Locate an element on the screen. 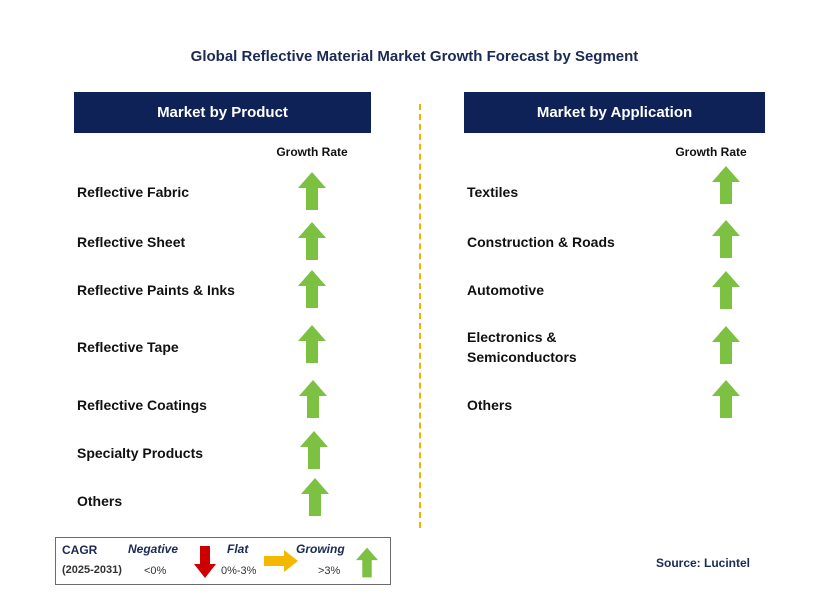  legend-flat-range: 0%-3% is located at coordinates (239, 571).